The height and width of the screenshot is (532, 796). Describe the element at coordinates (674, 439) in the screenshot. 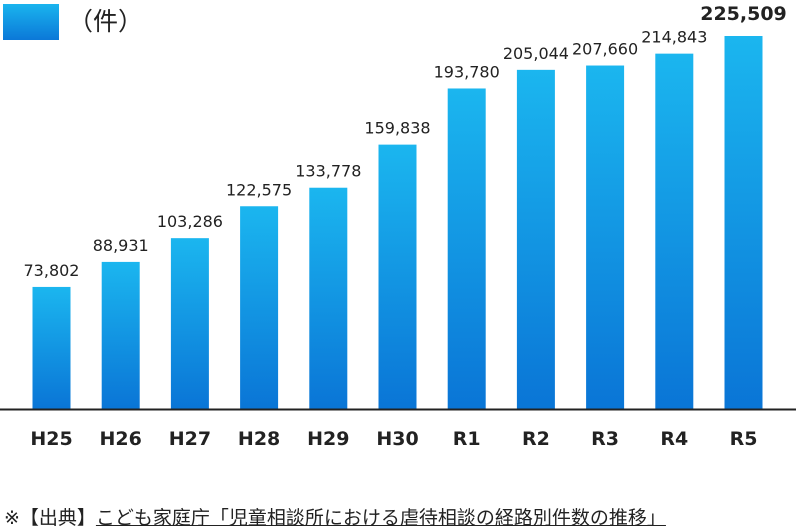

I see `x-tick-label-R4: R4` at that location.